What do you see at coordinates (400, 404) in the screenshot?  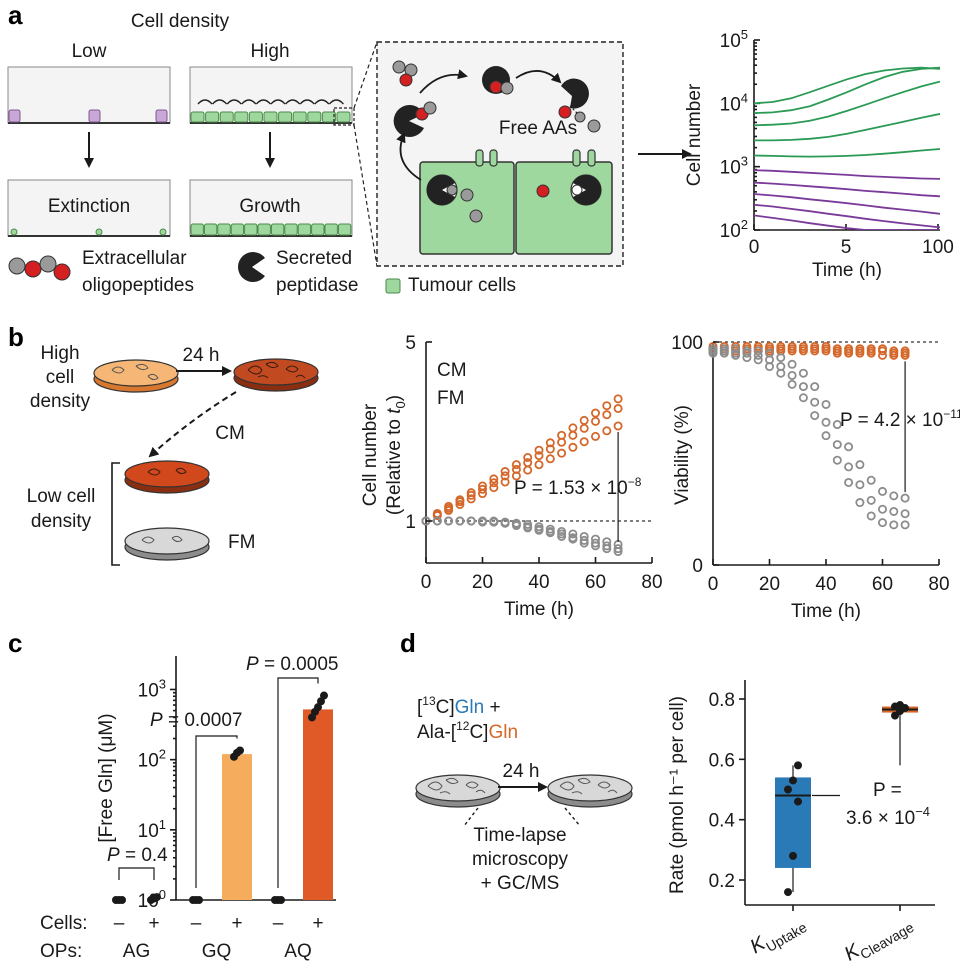 I see `y-label-sub: 0` at bounding box center [400, 404].